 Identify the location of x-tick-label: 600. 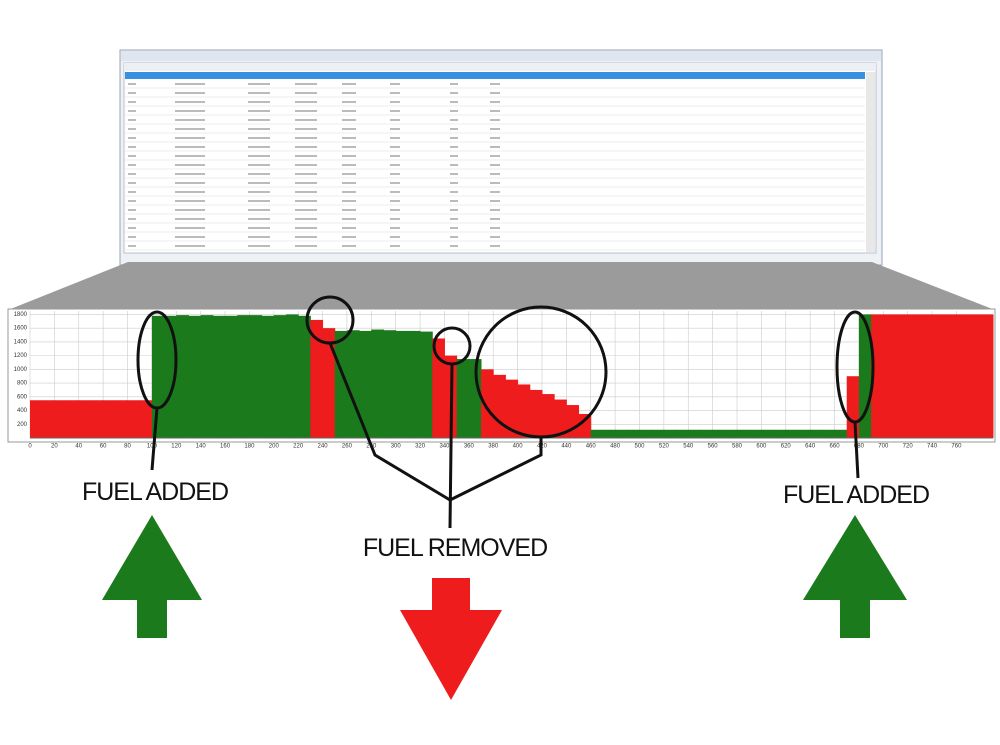
(761, 447).